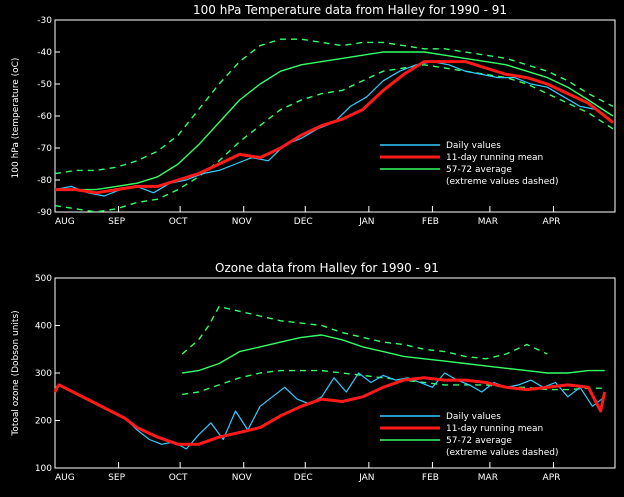 The image size is (624, 497). What do you see at coordinates (473, 417) in the screenshot?
I see `ozone-legend-entry-daily-values: Daily values` at bounding box center [473, 417].